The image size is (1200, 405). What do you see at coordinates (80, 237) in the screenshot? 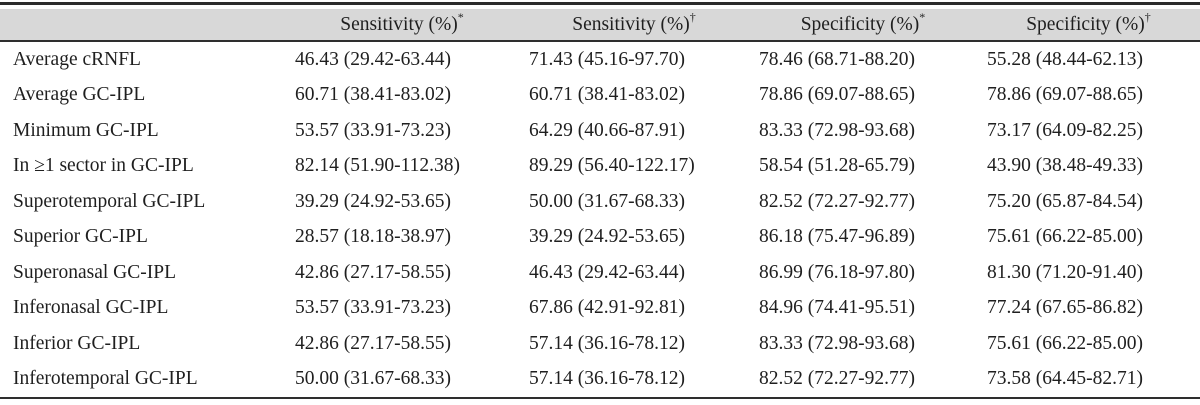
I see `row-label: Superior GC-IPL` at bounding box center [80, 237].